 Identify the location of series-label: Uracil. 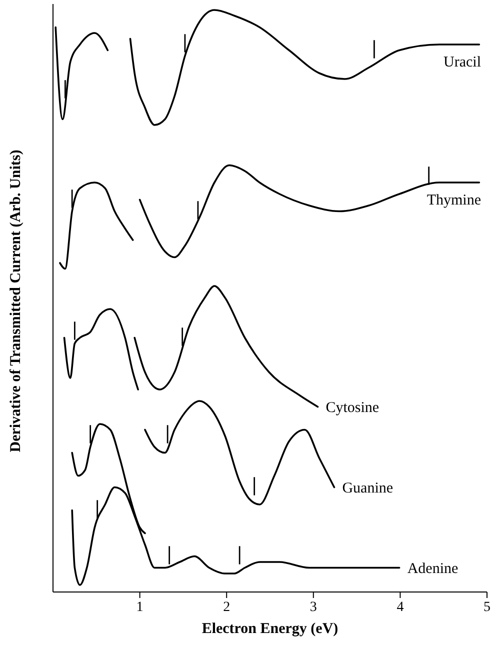
(462, 62).